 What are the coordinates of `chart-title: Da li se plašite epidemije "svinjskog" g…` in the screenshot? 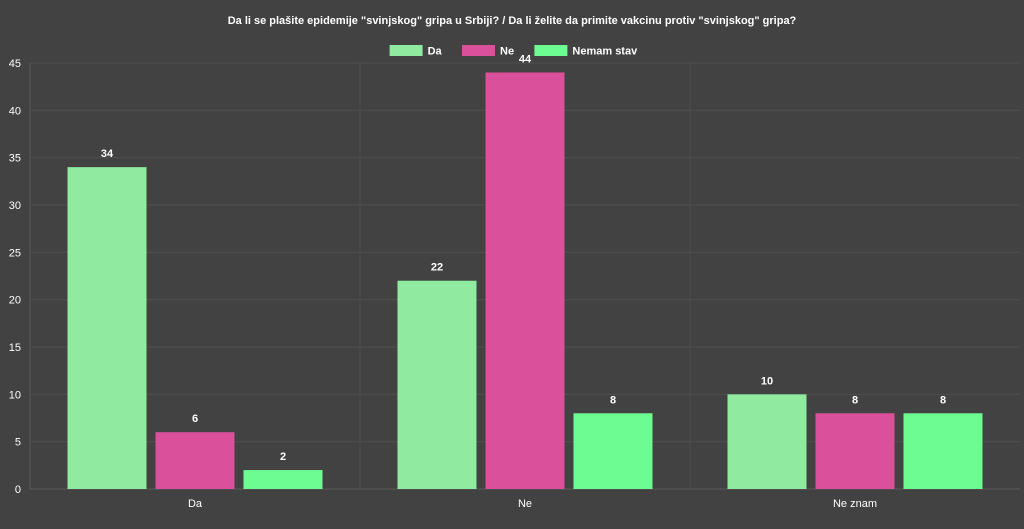 It's located at (512, 21).